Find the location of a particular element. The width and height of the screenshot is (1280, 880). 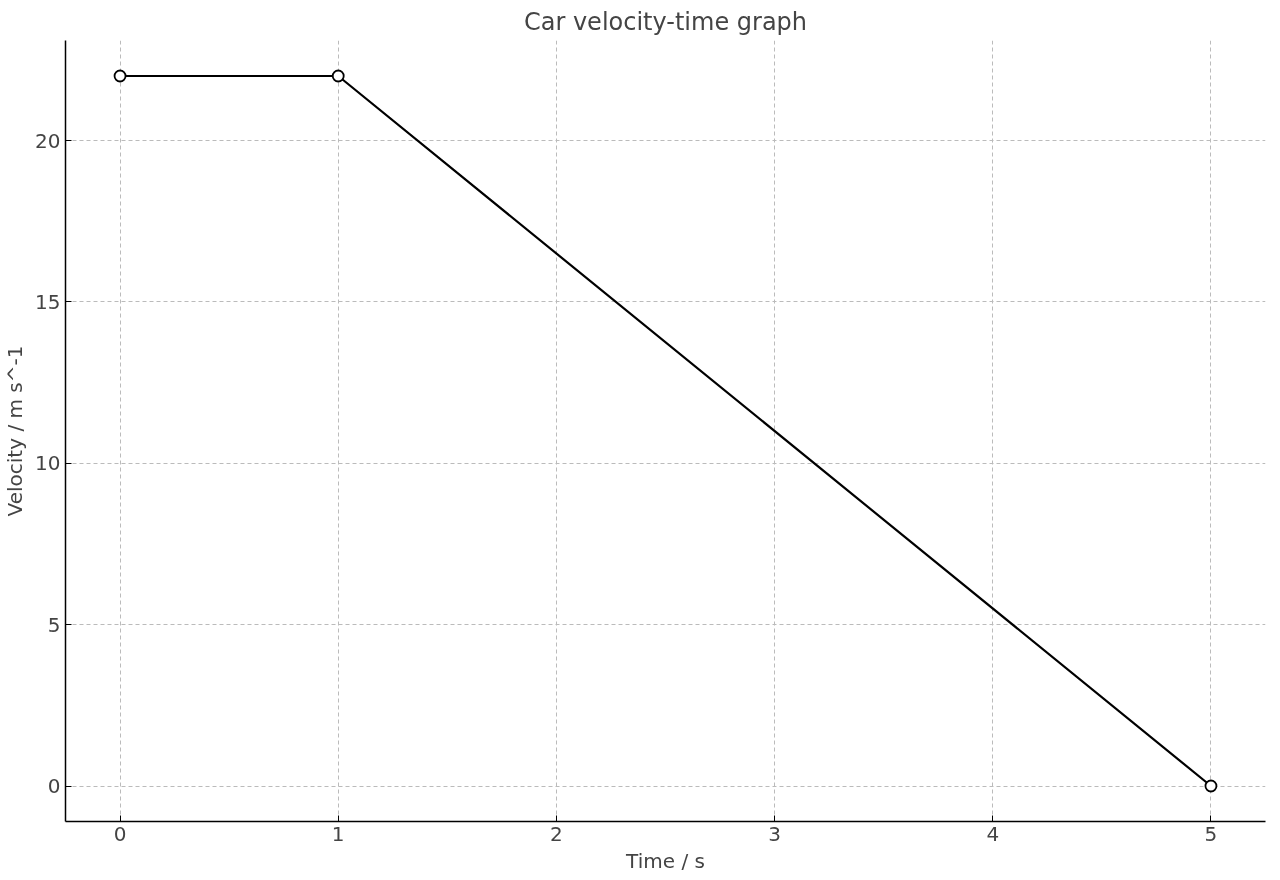

x-tick-label: 3 is located at coordinates (774, 833).